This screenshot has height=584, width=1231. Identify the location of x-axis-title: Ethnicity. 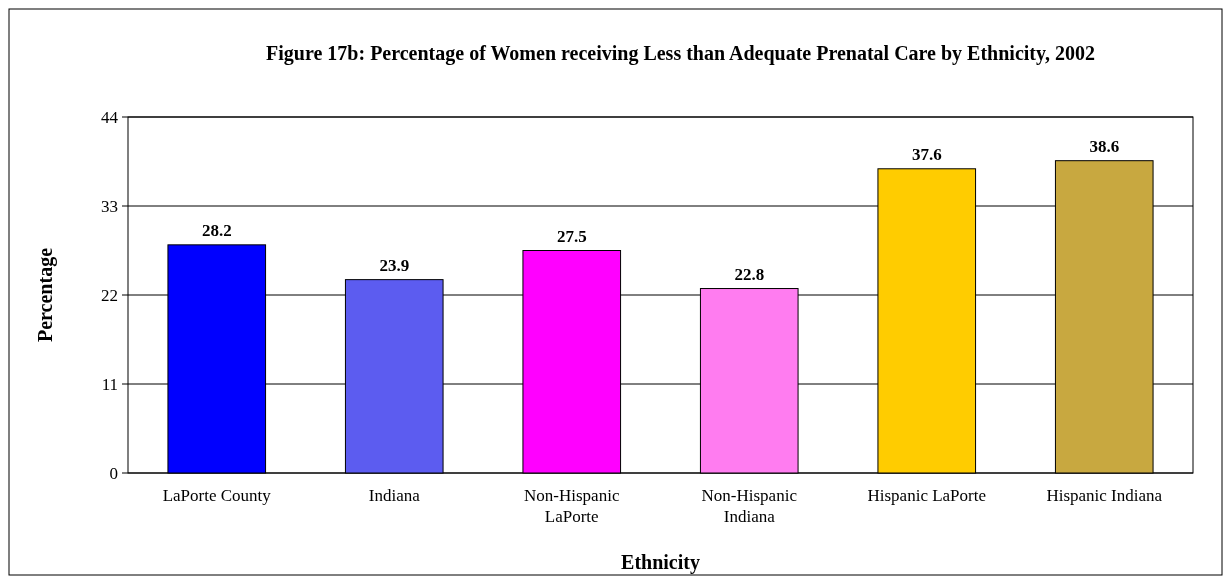
(660, 562).